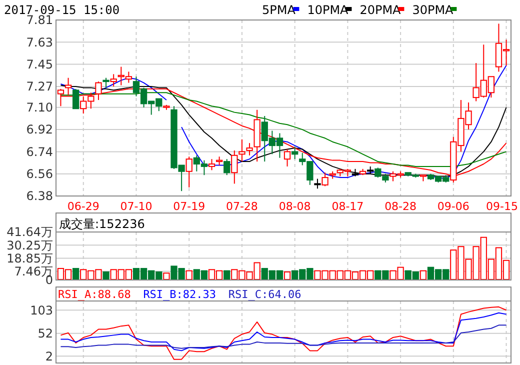  I want to click on x-tick-label: 07-19, so click(189, 206).